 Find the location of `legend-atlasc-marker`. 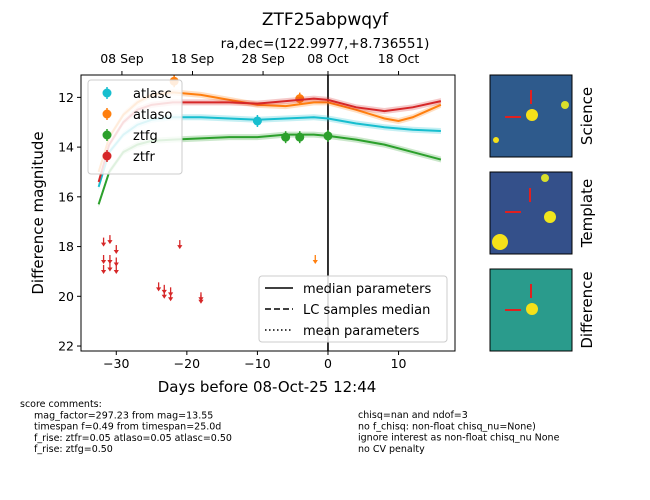

legend-atlasc-marker is located at coordinates (107, 93).